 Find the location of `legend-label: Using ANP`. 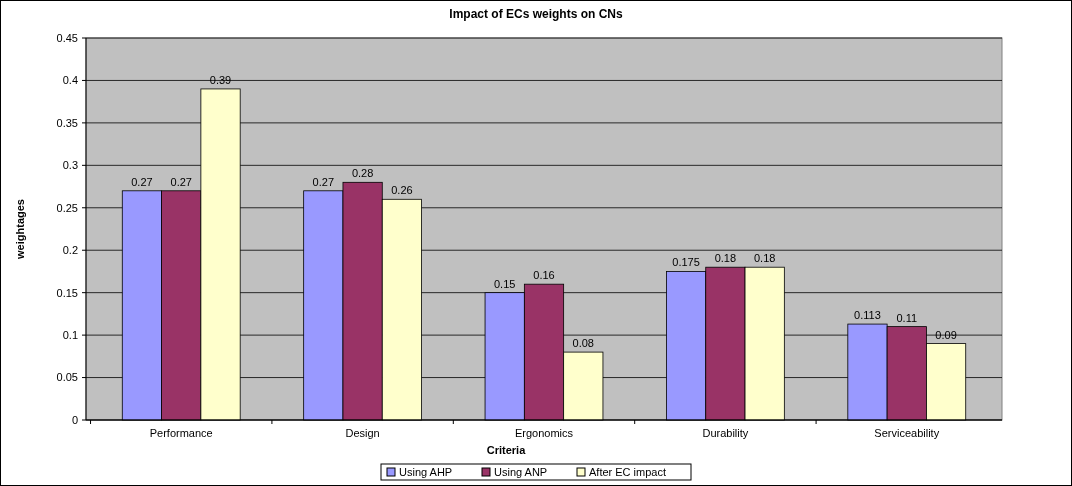

legend-label: Using ANP is located at coordinates (521, 472).